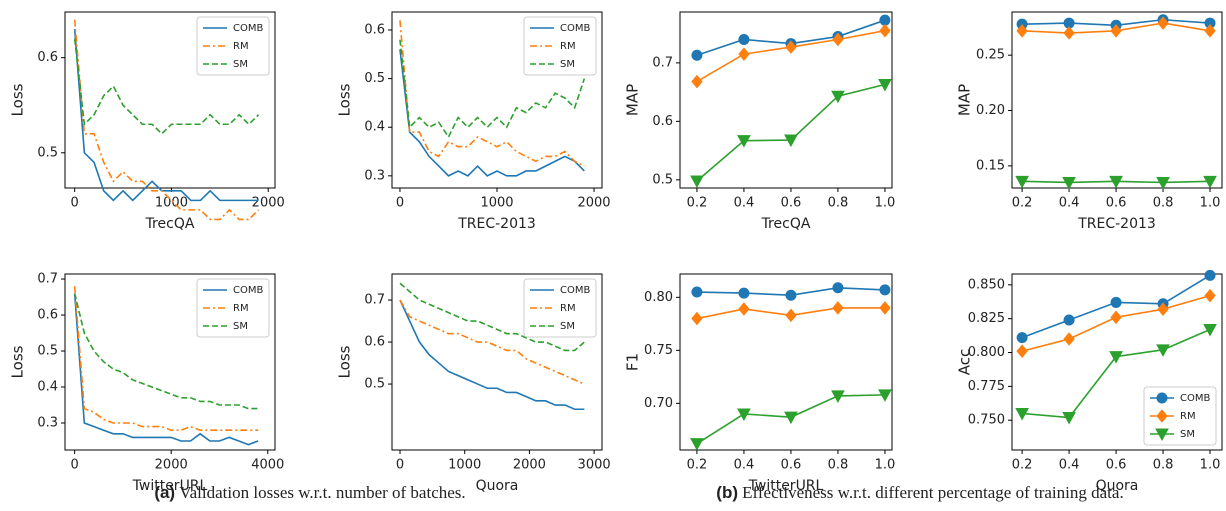 This screenshot has width=1226, height=511. I want to click on x-axis-label: TwitterURL, so click(170, 486).